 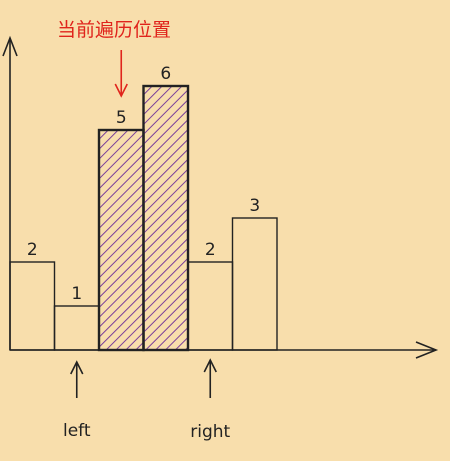 What do you see at coordinates (77, 431) in the screenshot?
I see `left-pointer-label: left` at bounding box center [77, 431].